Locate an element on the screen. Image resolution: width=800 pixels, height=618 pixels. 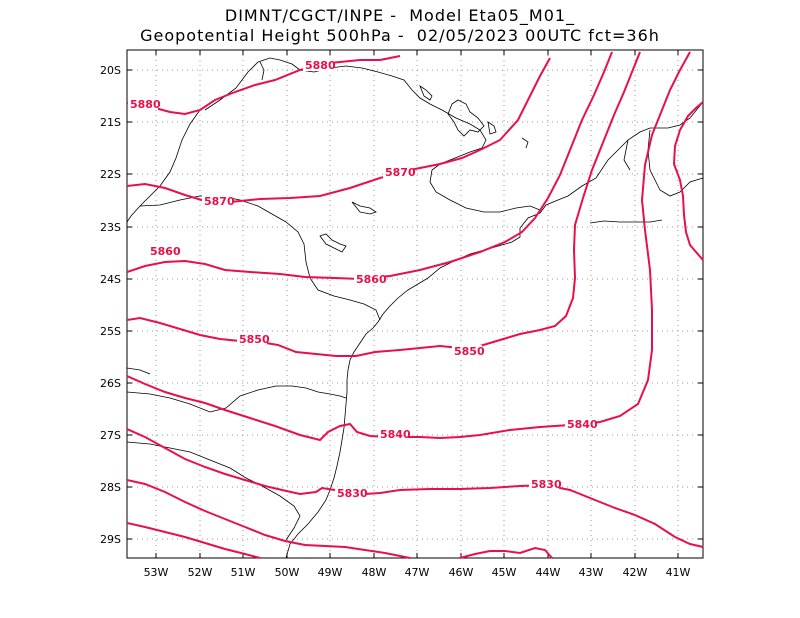
contour-5820-b is located at coordinates (506, 552).